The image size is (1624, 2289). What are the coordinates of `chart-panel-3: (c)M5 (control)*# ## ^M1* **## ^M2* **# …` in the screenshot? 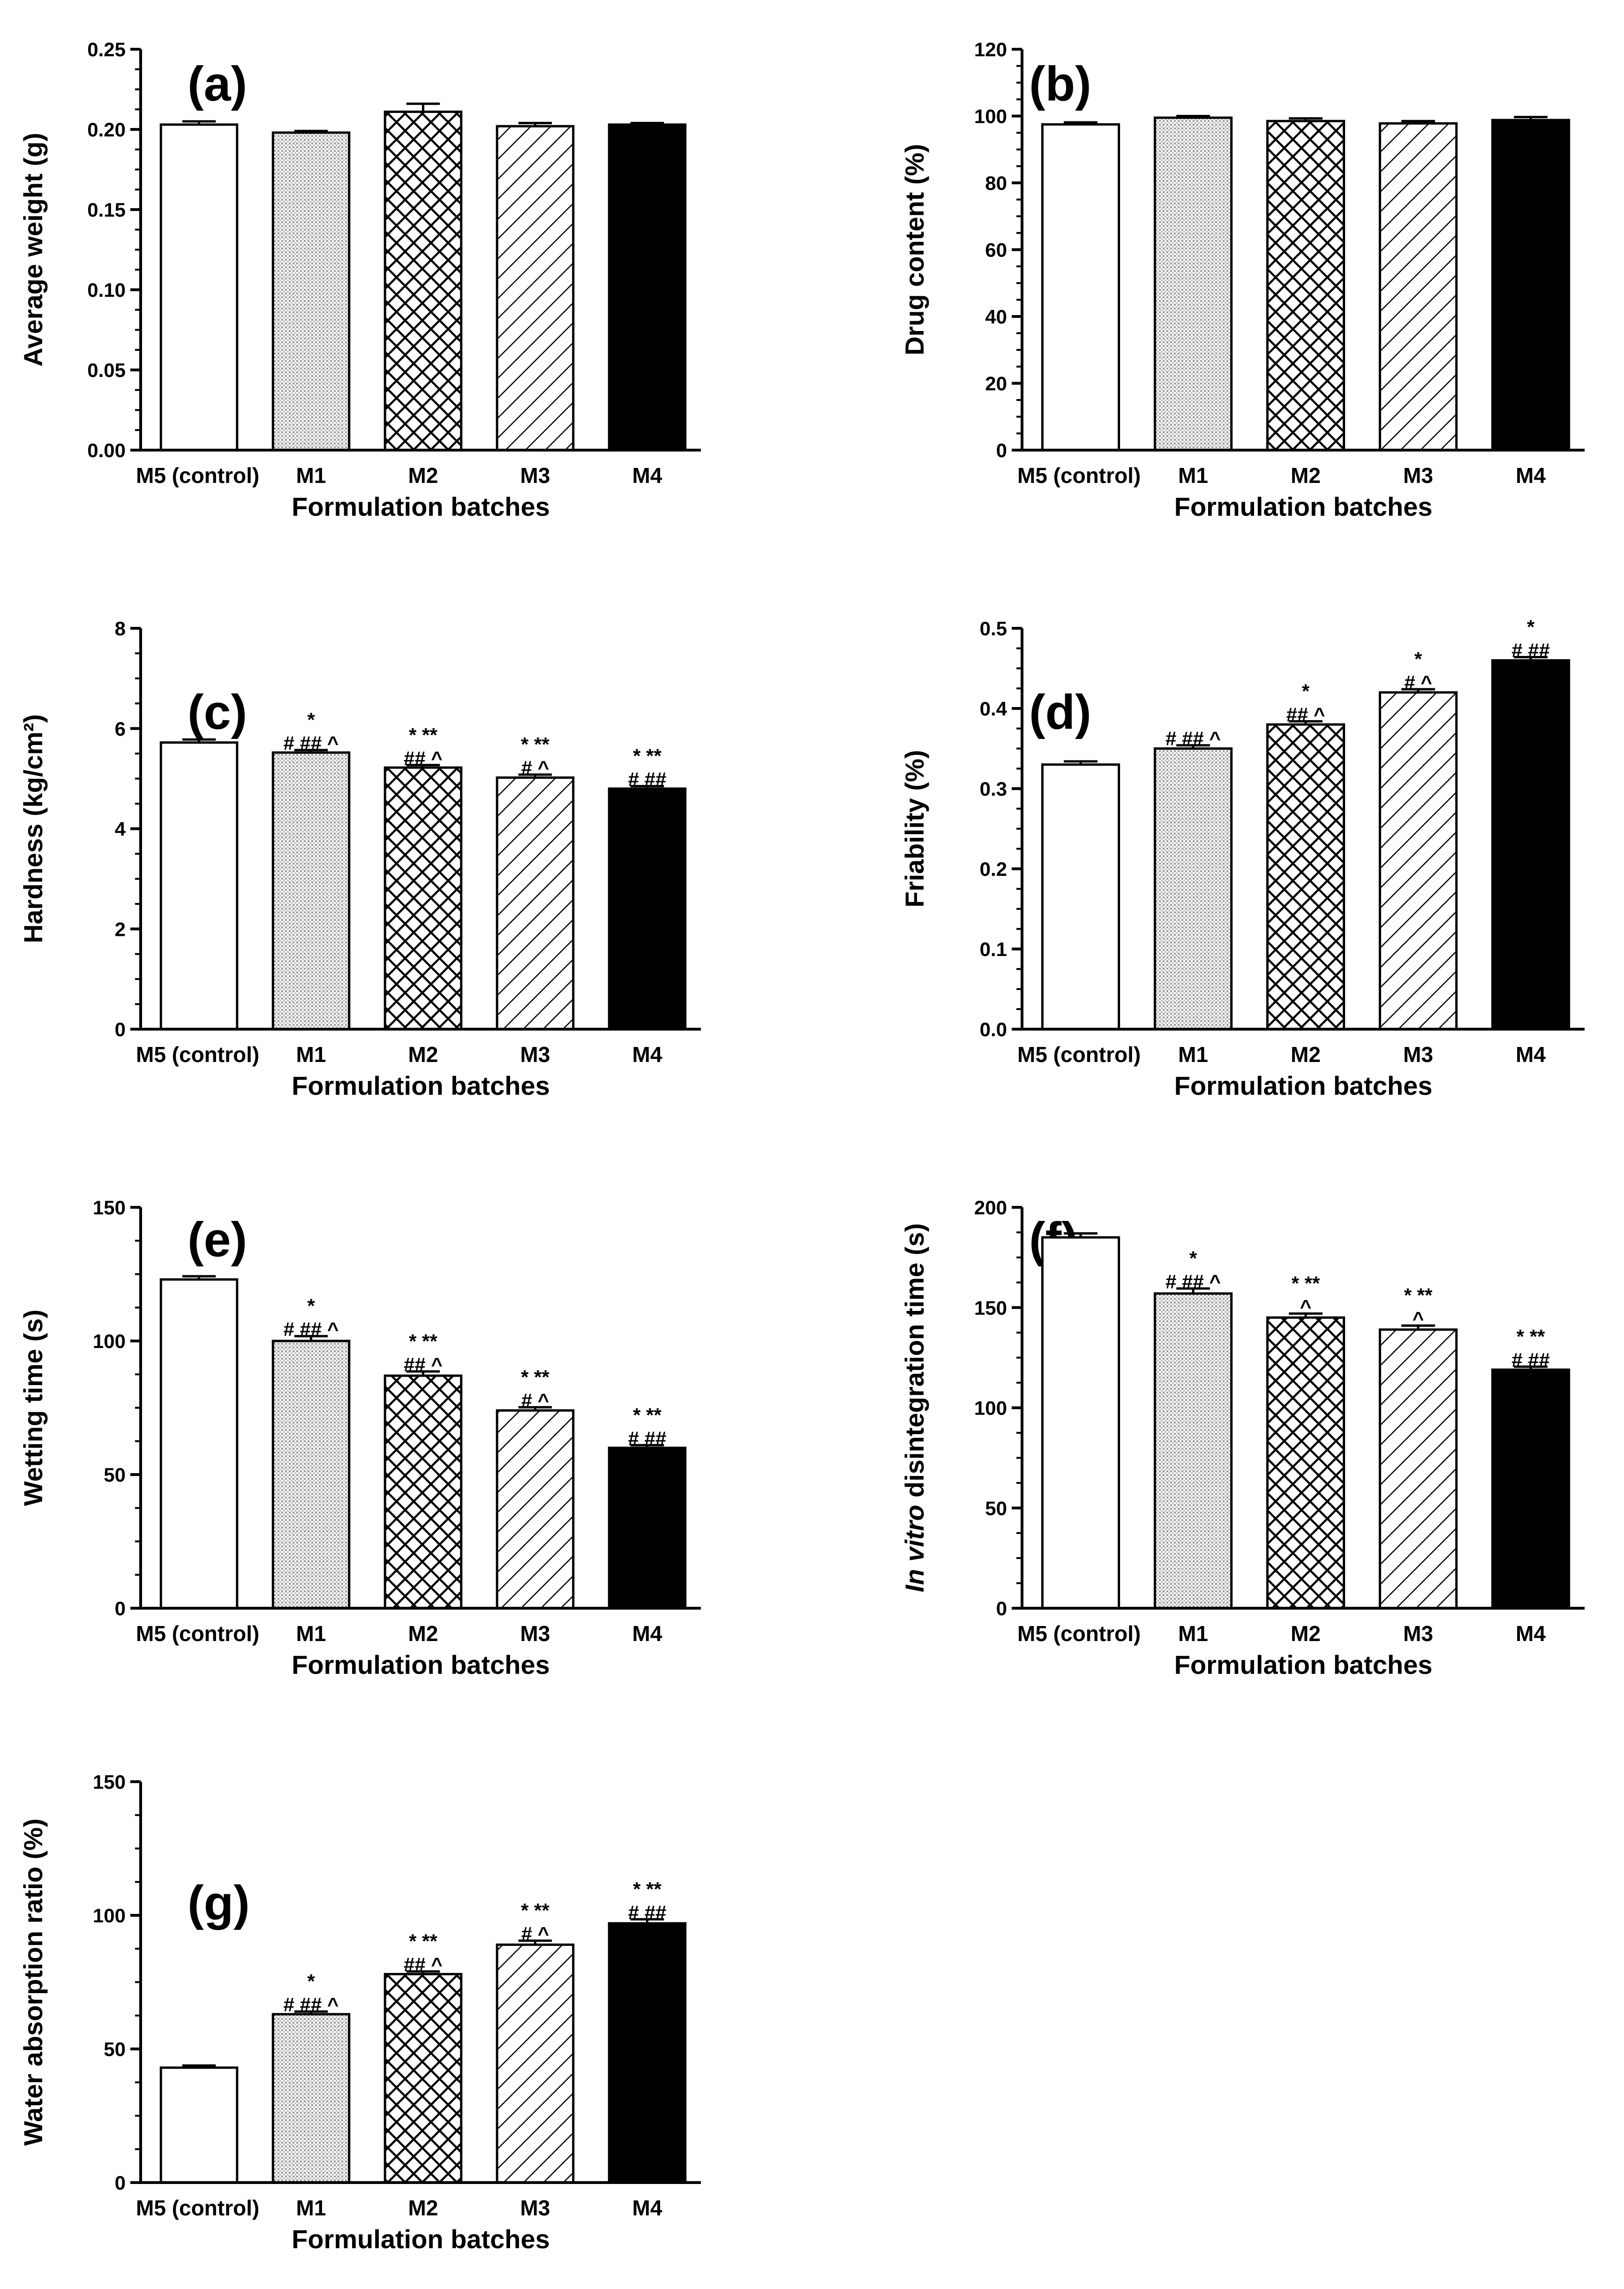 It's located at (359, 858).